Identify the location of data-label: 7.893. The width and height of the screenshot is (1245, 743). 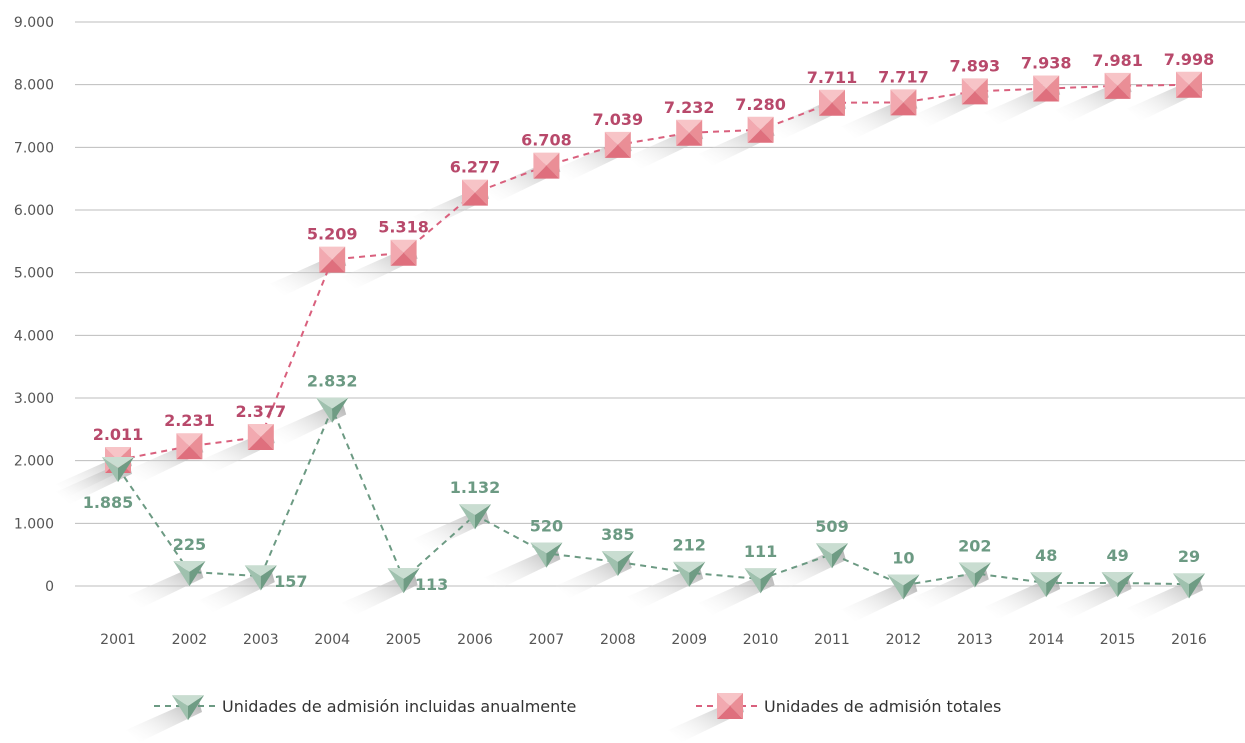
(974, 65).